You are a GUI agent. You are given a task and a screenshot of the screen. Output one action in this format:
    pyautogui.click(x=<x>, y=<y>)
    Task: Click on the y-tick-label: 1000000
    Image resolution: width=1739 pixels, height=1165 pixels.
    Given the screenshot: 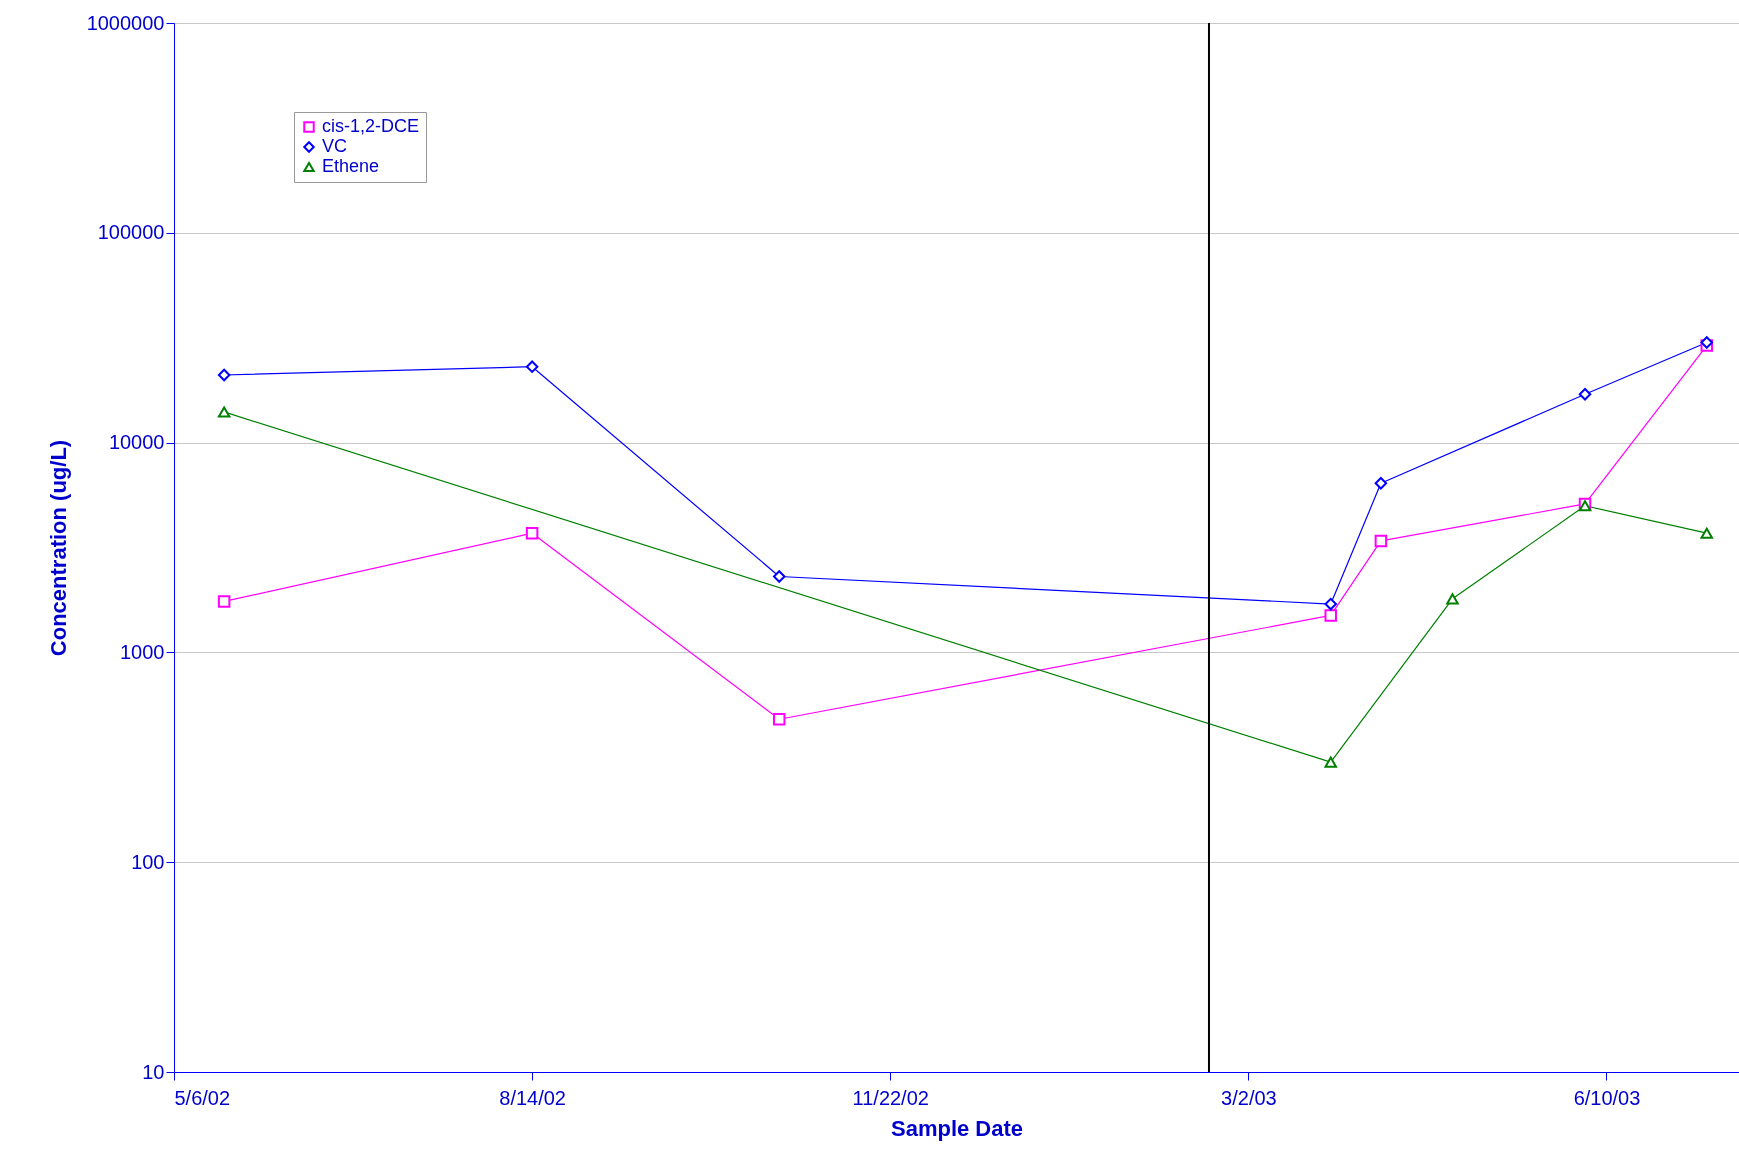 What is the action you would take?
    pyautogui.click(x=125, y=22)
    